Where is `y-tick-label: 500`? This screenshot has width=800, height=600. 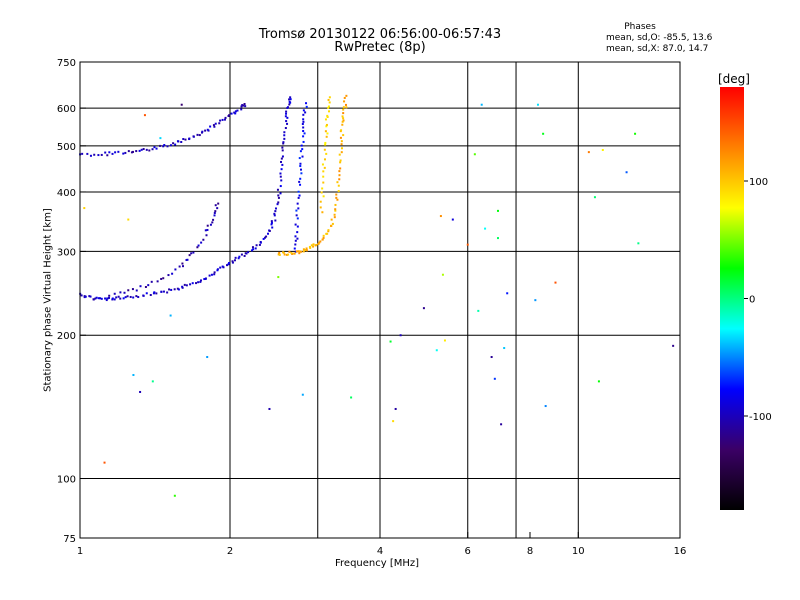
y-tick-label: 500 is located at coordinates (66, 147).